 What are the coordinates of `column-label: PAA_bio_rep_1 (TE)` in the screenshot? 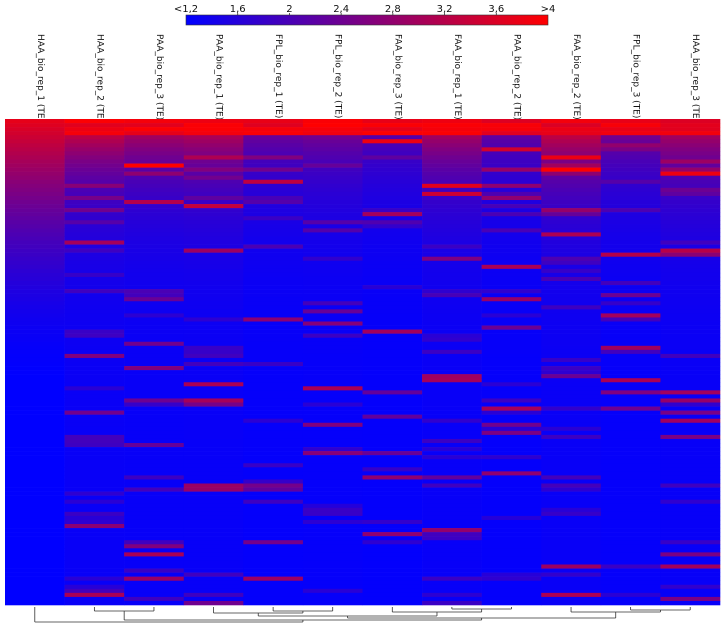 It's located at (219, 77).